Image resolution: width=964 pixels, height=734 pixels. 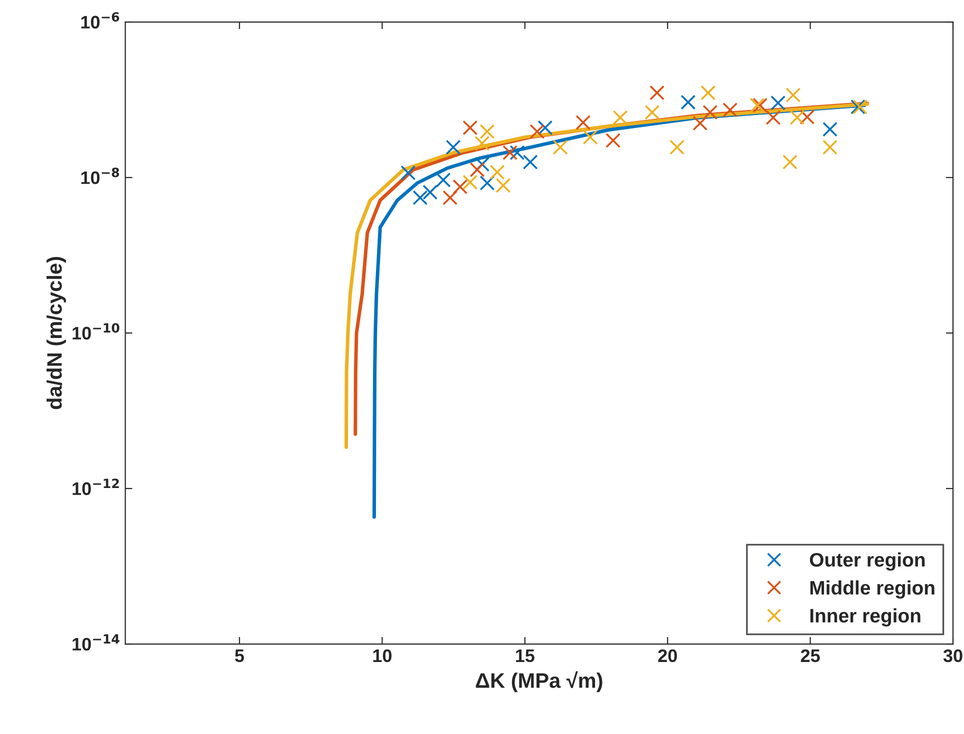 What do you see at coordinates (96, 331) in the screenshot?
I see `y-tick-label: 10$^{−10}$` at bounding box center [96, 331].